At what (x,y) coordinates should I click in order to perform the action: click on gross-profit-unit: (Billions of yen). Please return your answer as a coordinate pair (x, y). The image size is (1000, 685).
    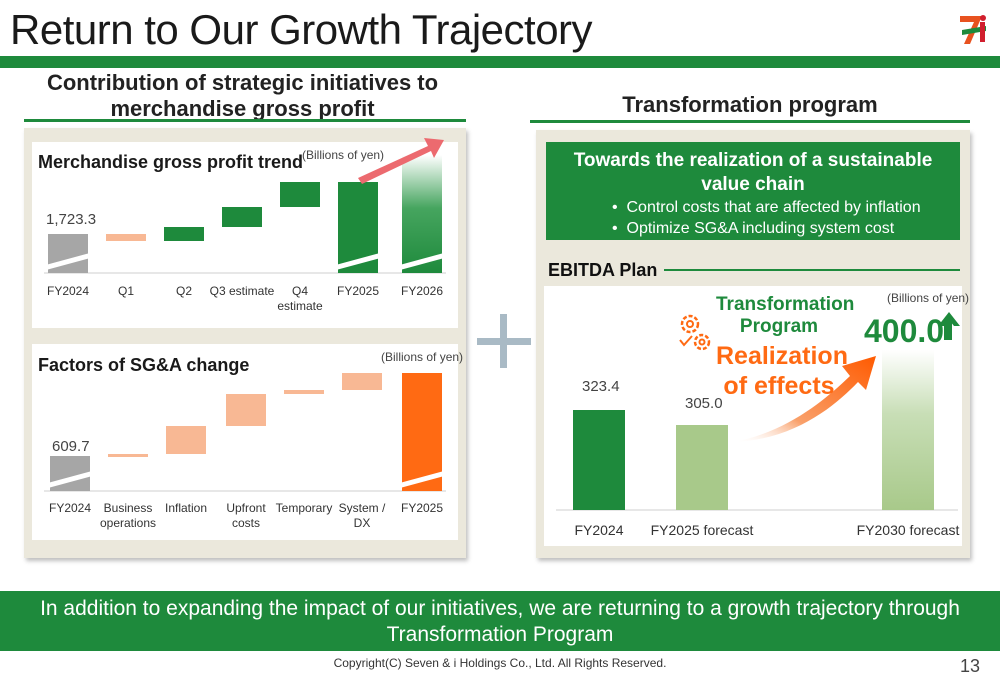
    Looking at the image, I should click on (343, 155).